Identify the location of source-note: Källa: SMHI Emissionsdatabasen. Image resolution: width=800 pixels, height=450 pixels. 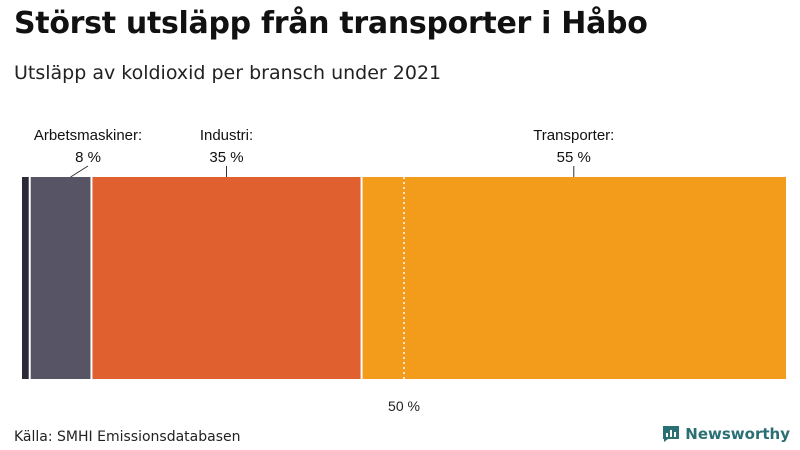
(127, 437).